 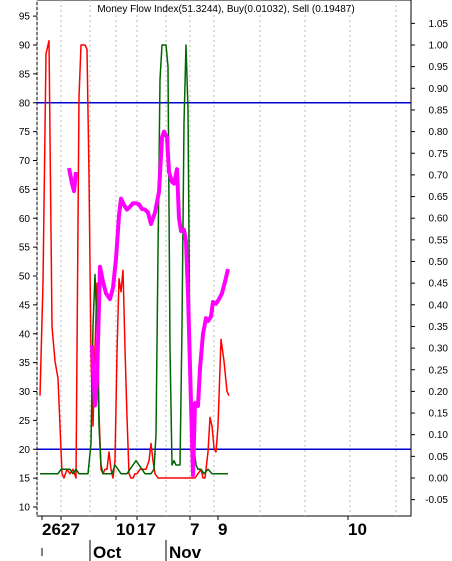 I want to click on right-tick-label: 0.40, so click(x=439, y=305).